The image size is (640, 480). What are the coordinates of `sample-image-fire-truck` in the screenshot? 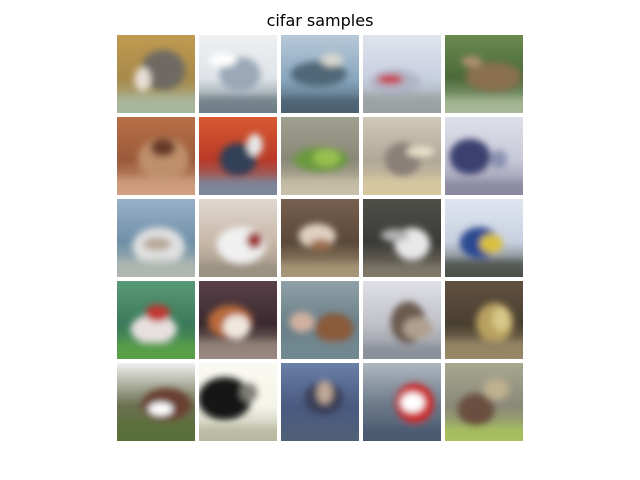 It's located at (402, 402).